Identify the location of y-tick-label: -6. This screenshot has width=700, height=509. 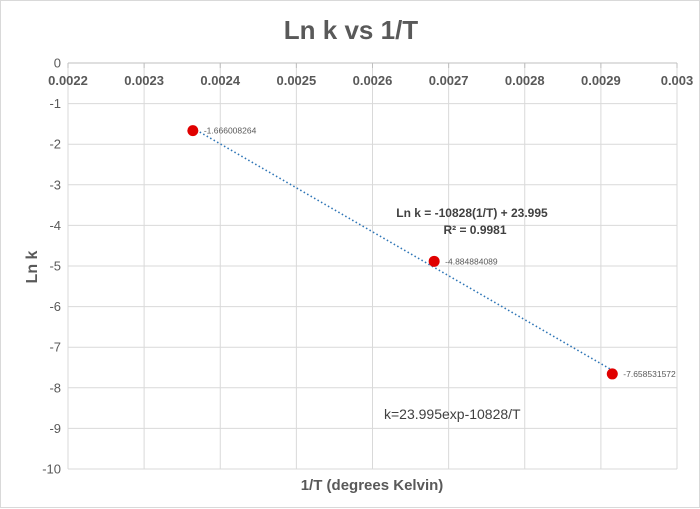
(55, 306).